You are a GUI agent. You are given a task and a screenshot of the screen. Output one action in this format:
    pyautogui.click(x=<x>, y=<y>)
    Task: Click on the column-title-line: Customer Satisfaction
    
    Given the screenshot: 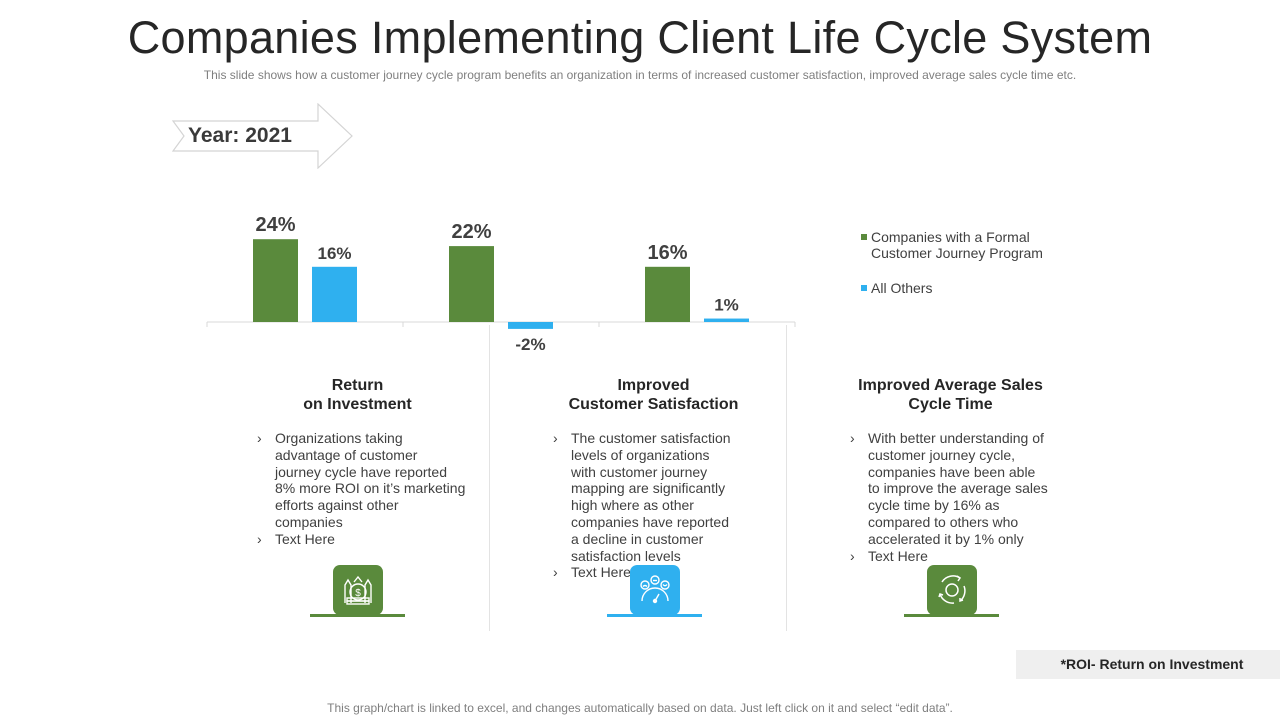 What is the action you would take?
    pyautogui.click(x=653, y=404)
    